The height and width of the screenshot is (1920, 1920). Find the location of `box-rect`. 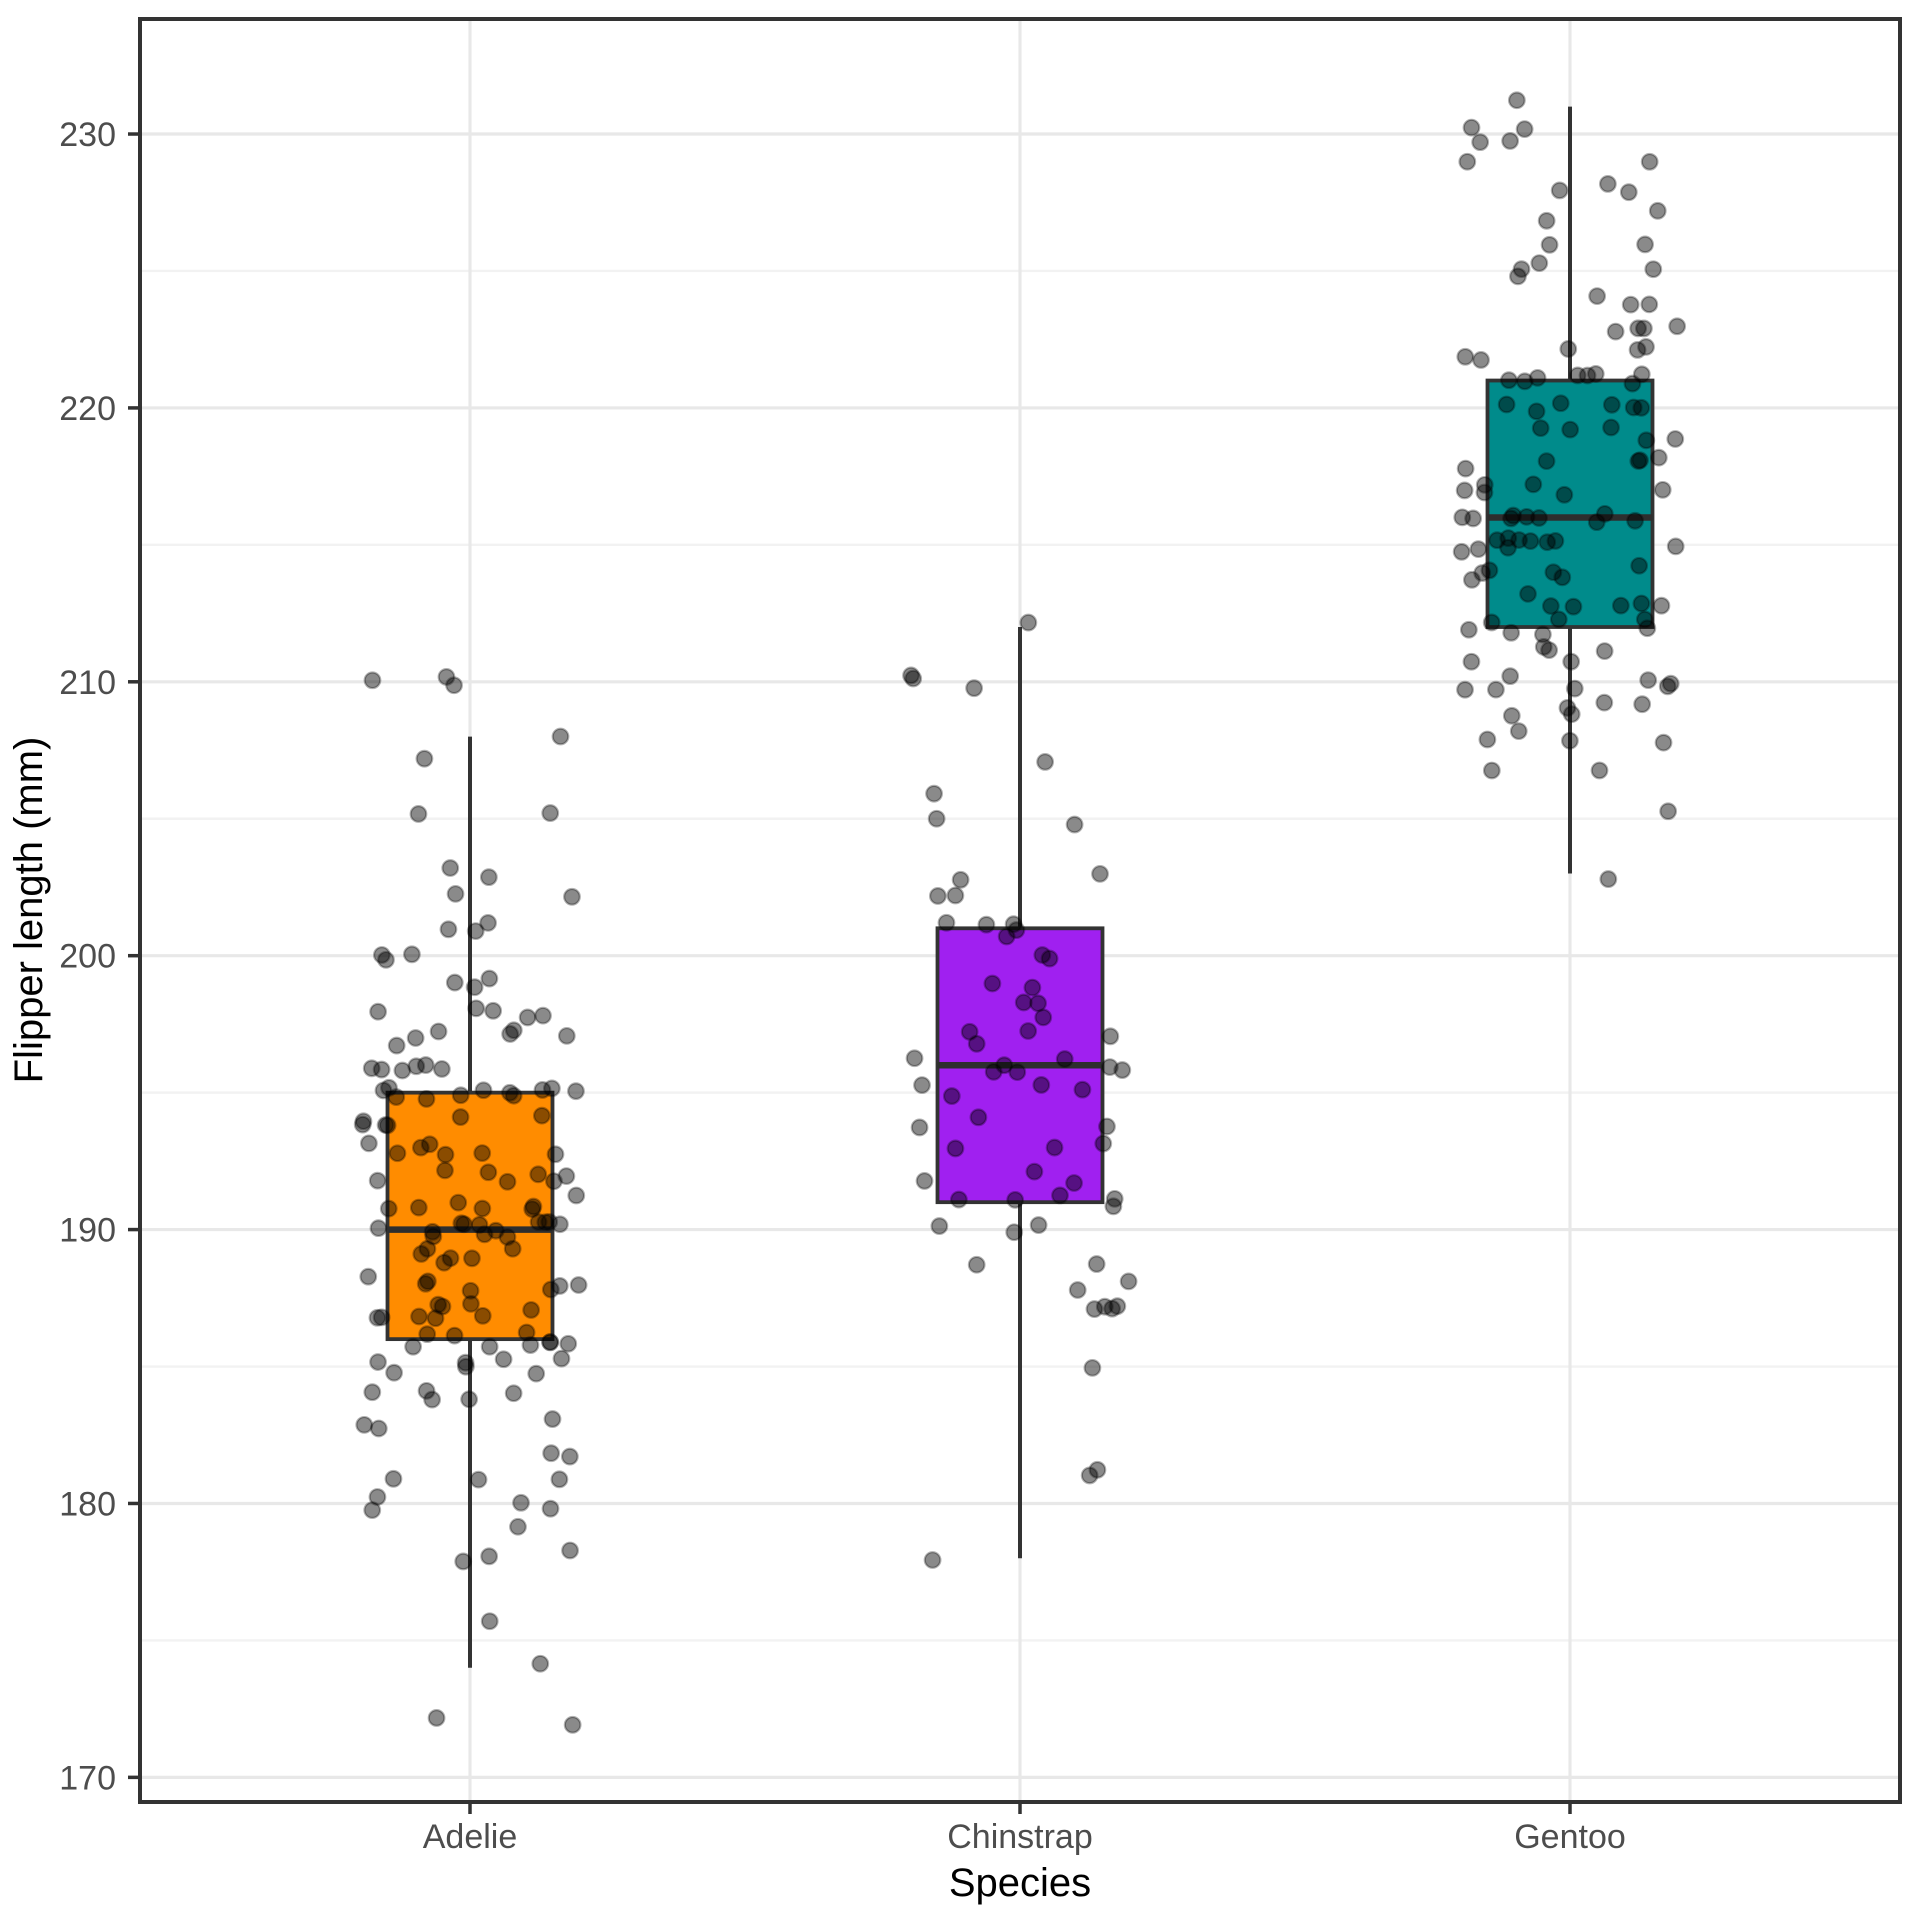

box-rect is located at coordinates (470, 1216).